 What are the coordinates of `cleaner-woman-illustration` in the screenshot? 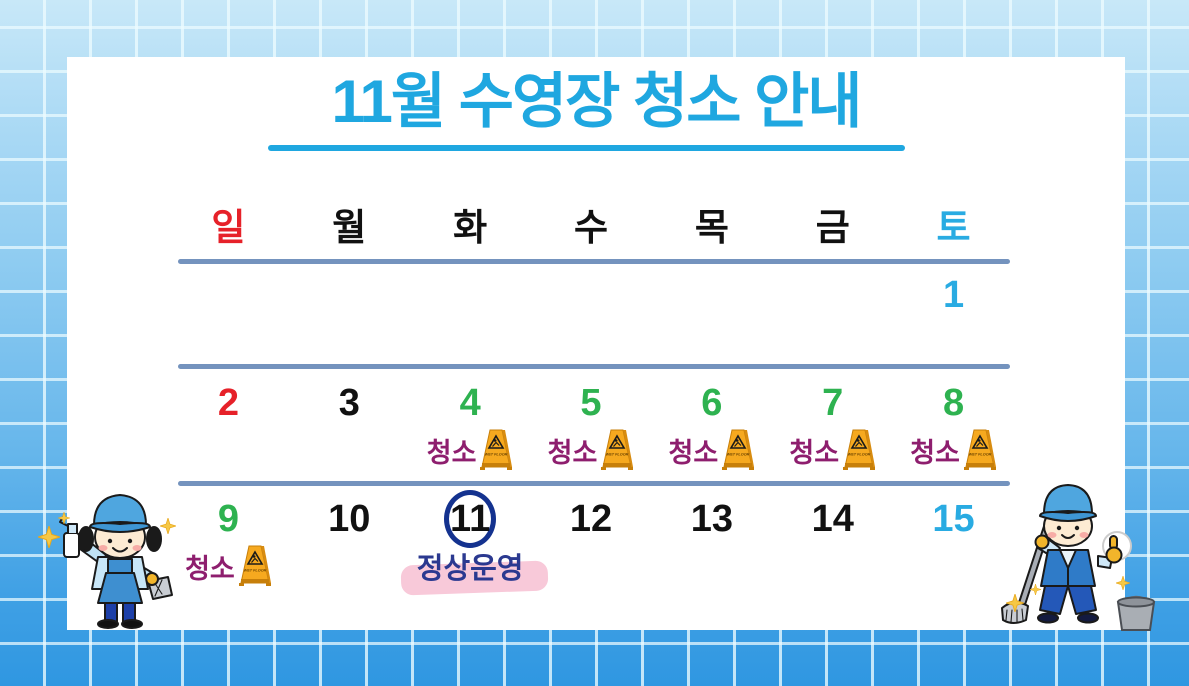 It's located at (116, 561).